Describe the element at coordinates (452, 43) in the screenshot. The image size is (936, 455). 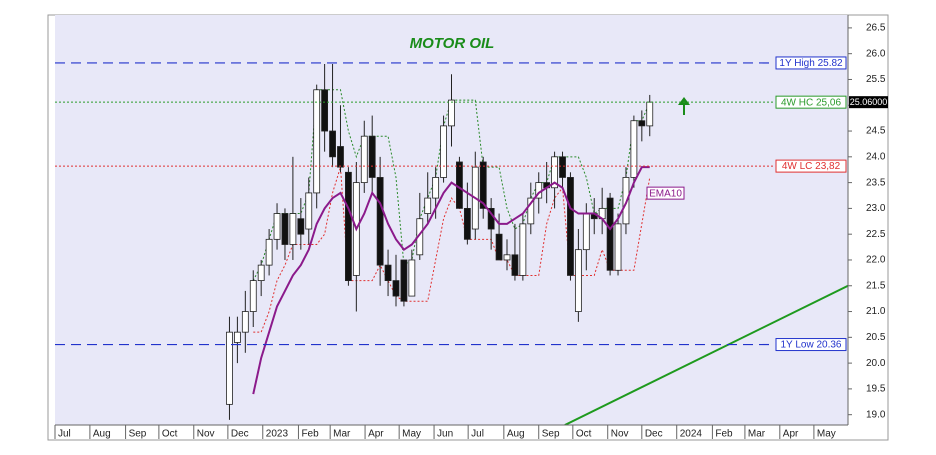
I see `chart-title: MOTOR OIL` at that location.